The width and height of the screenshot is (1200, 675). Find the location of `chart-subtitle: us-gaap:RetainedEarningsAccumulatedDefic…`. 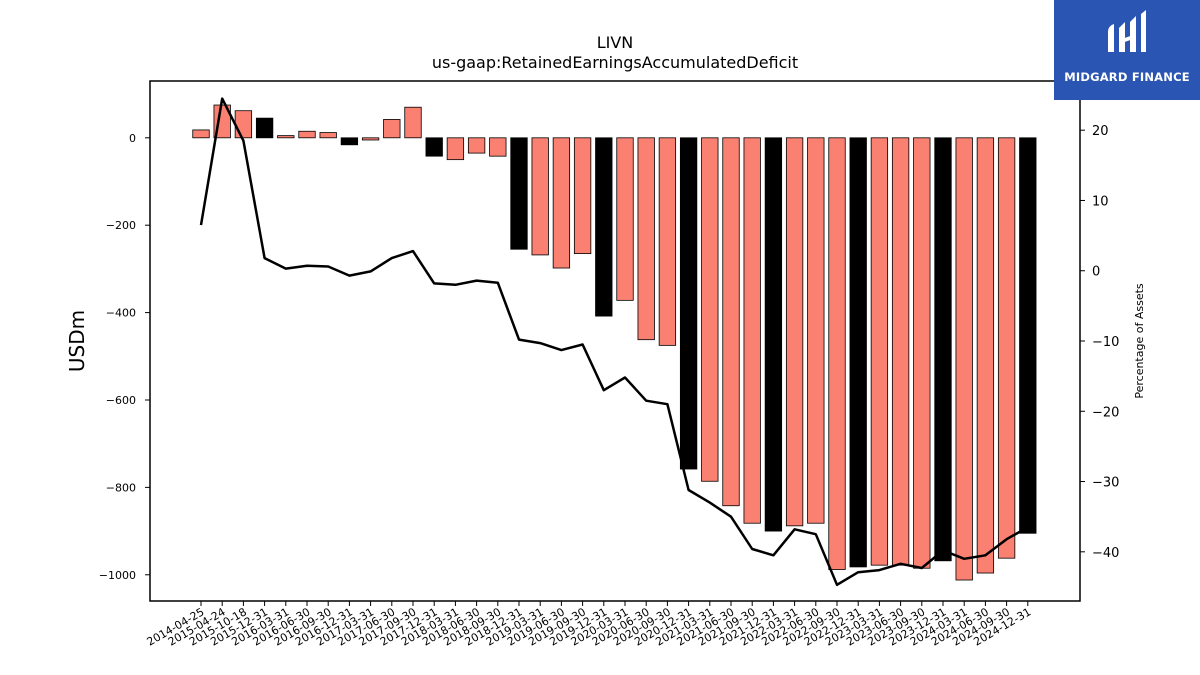

chart-subtitle: us-gaap:RetainedEarningsAccumulatedDefic… is located at coordinates (615, 62).